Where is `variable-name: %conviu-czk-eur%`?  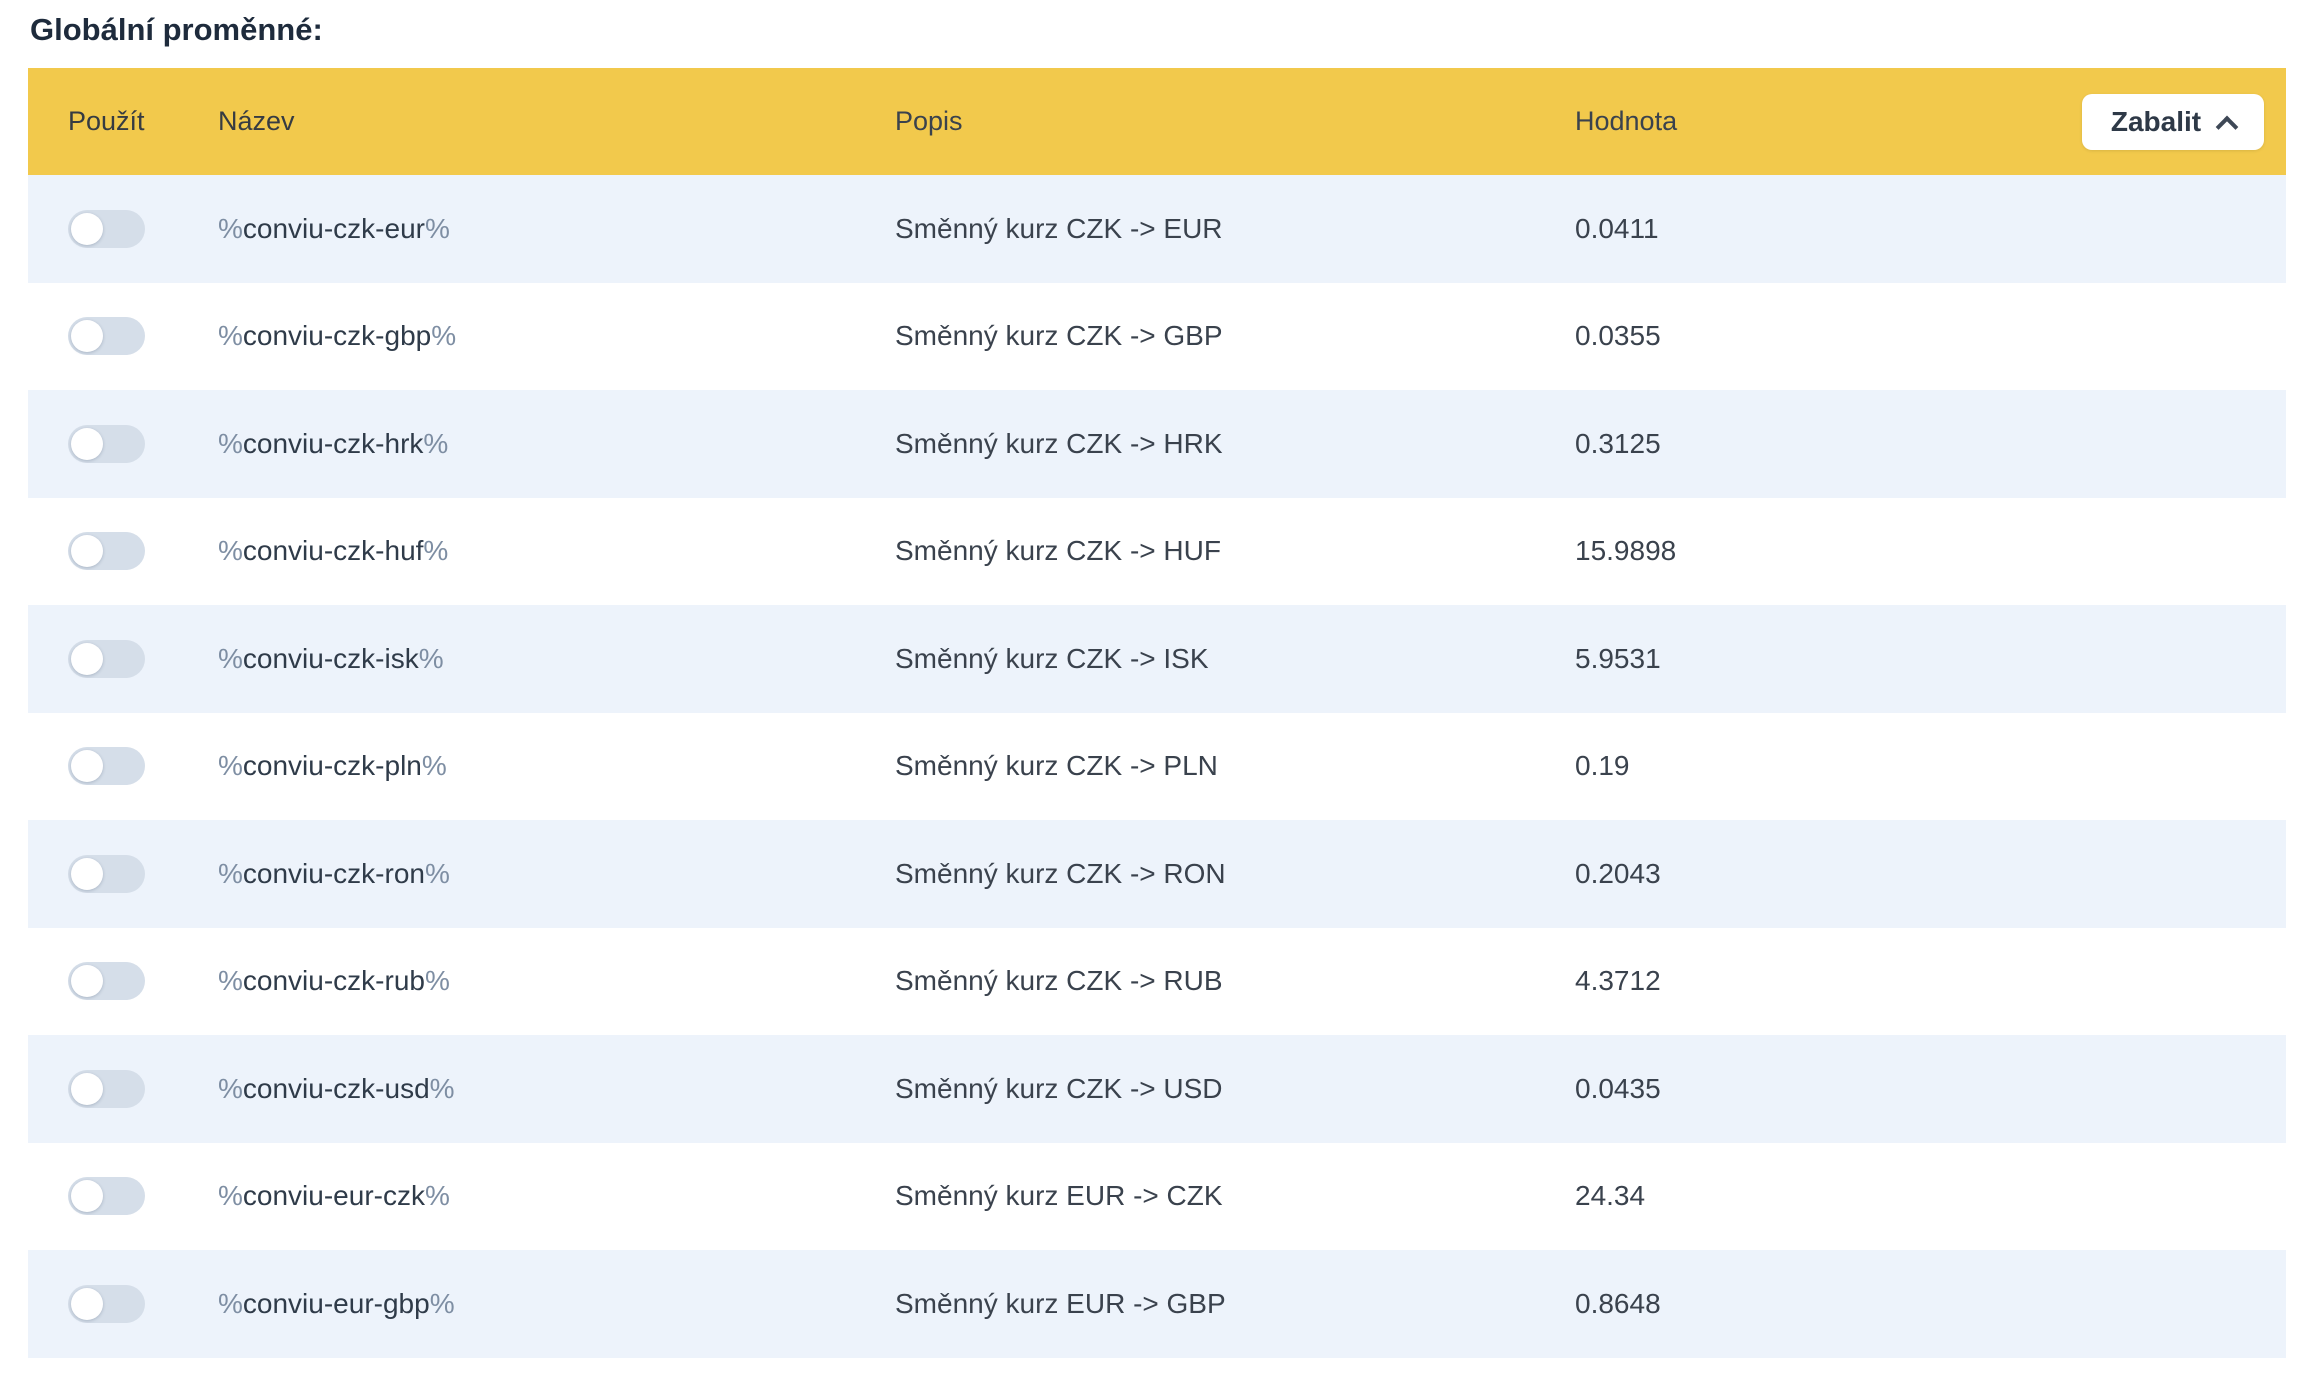
variable-name: %conviu-czk-eur% is located at coordinates (556, 229).